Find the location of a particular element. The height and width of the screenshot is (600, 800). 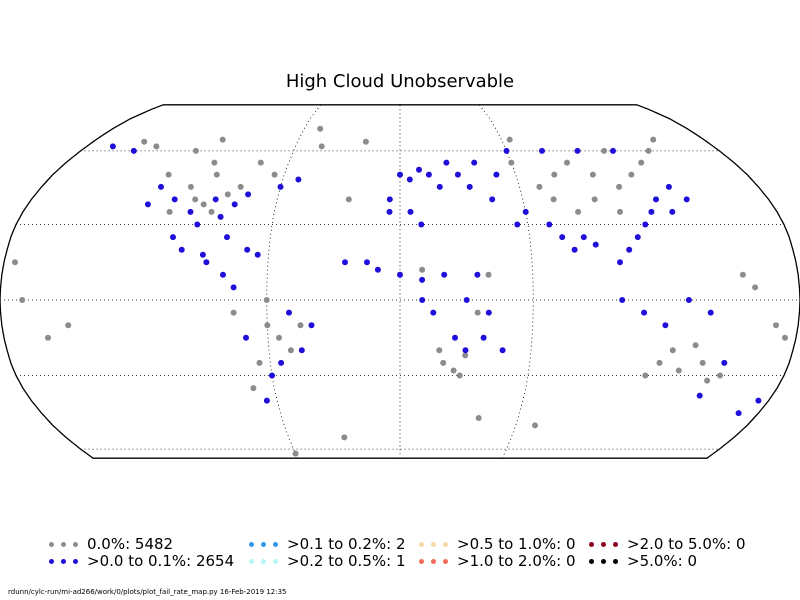

graticule-lon--60 is located at coordinates (294, 281).